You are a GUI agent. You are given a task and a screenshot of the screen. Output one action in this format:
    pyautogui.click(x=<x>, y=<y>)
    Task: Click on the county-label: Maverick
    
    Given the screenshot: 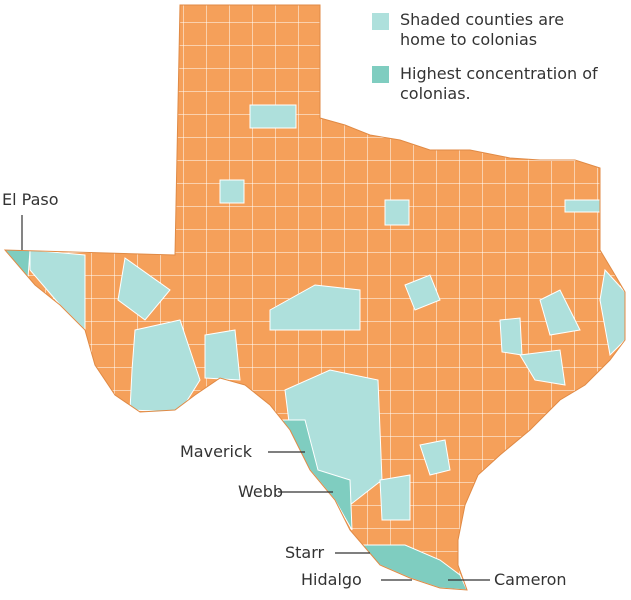 What is the action you would take?
    pyautogui.click(x=216, y=451)
    